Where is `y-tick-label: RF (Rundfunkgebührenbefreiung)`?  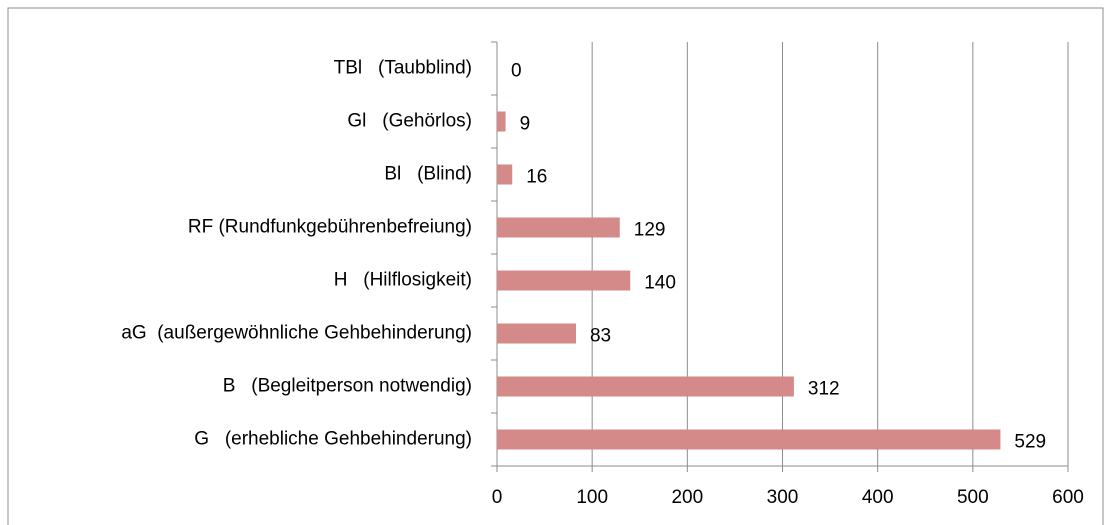
y-tick-label: RF (Rundfunkgebührenbefreiung) is located at coordinates (330, 227).